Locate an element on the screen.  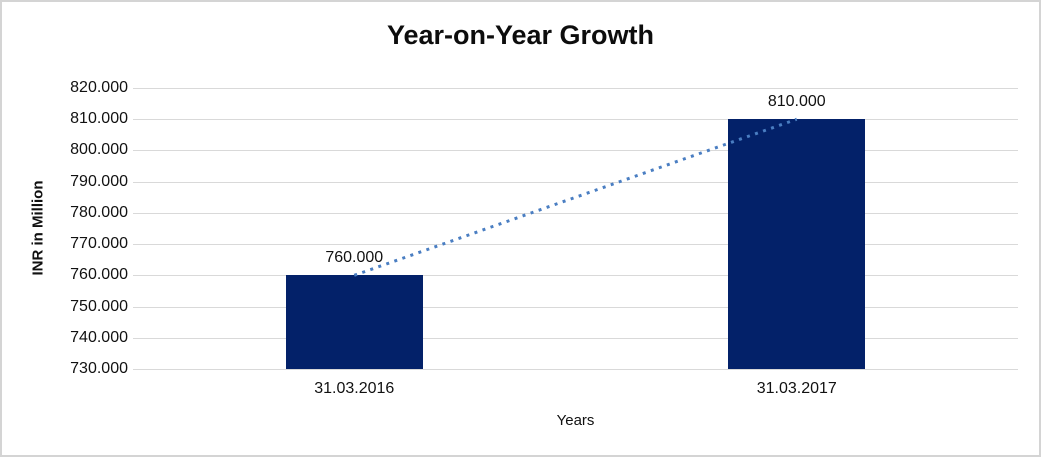
y-axis-tick-label: 800.000 is located at coordinates (99, 150).